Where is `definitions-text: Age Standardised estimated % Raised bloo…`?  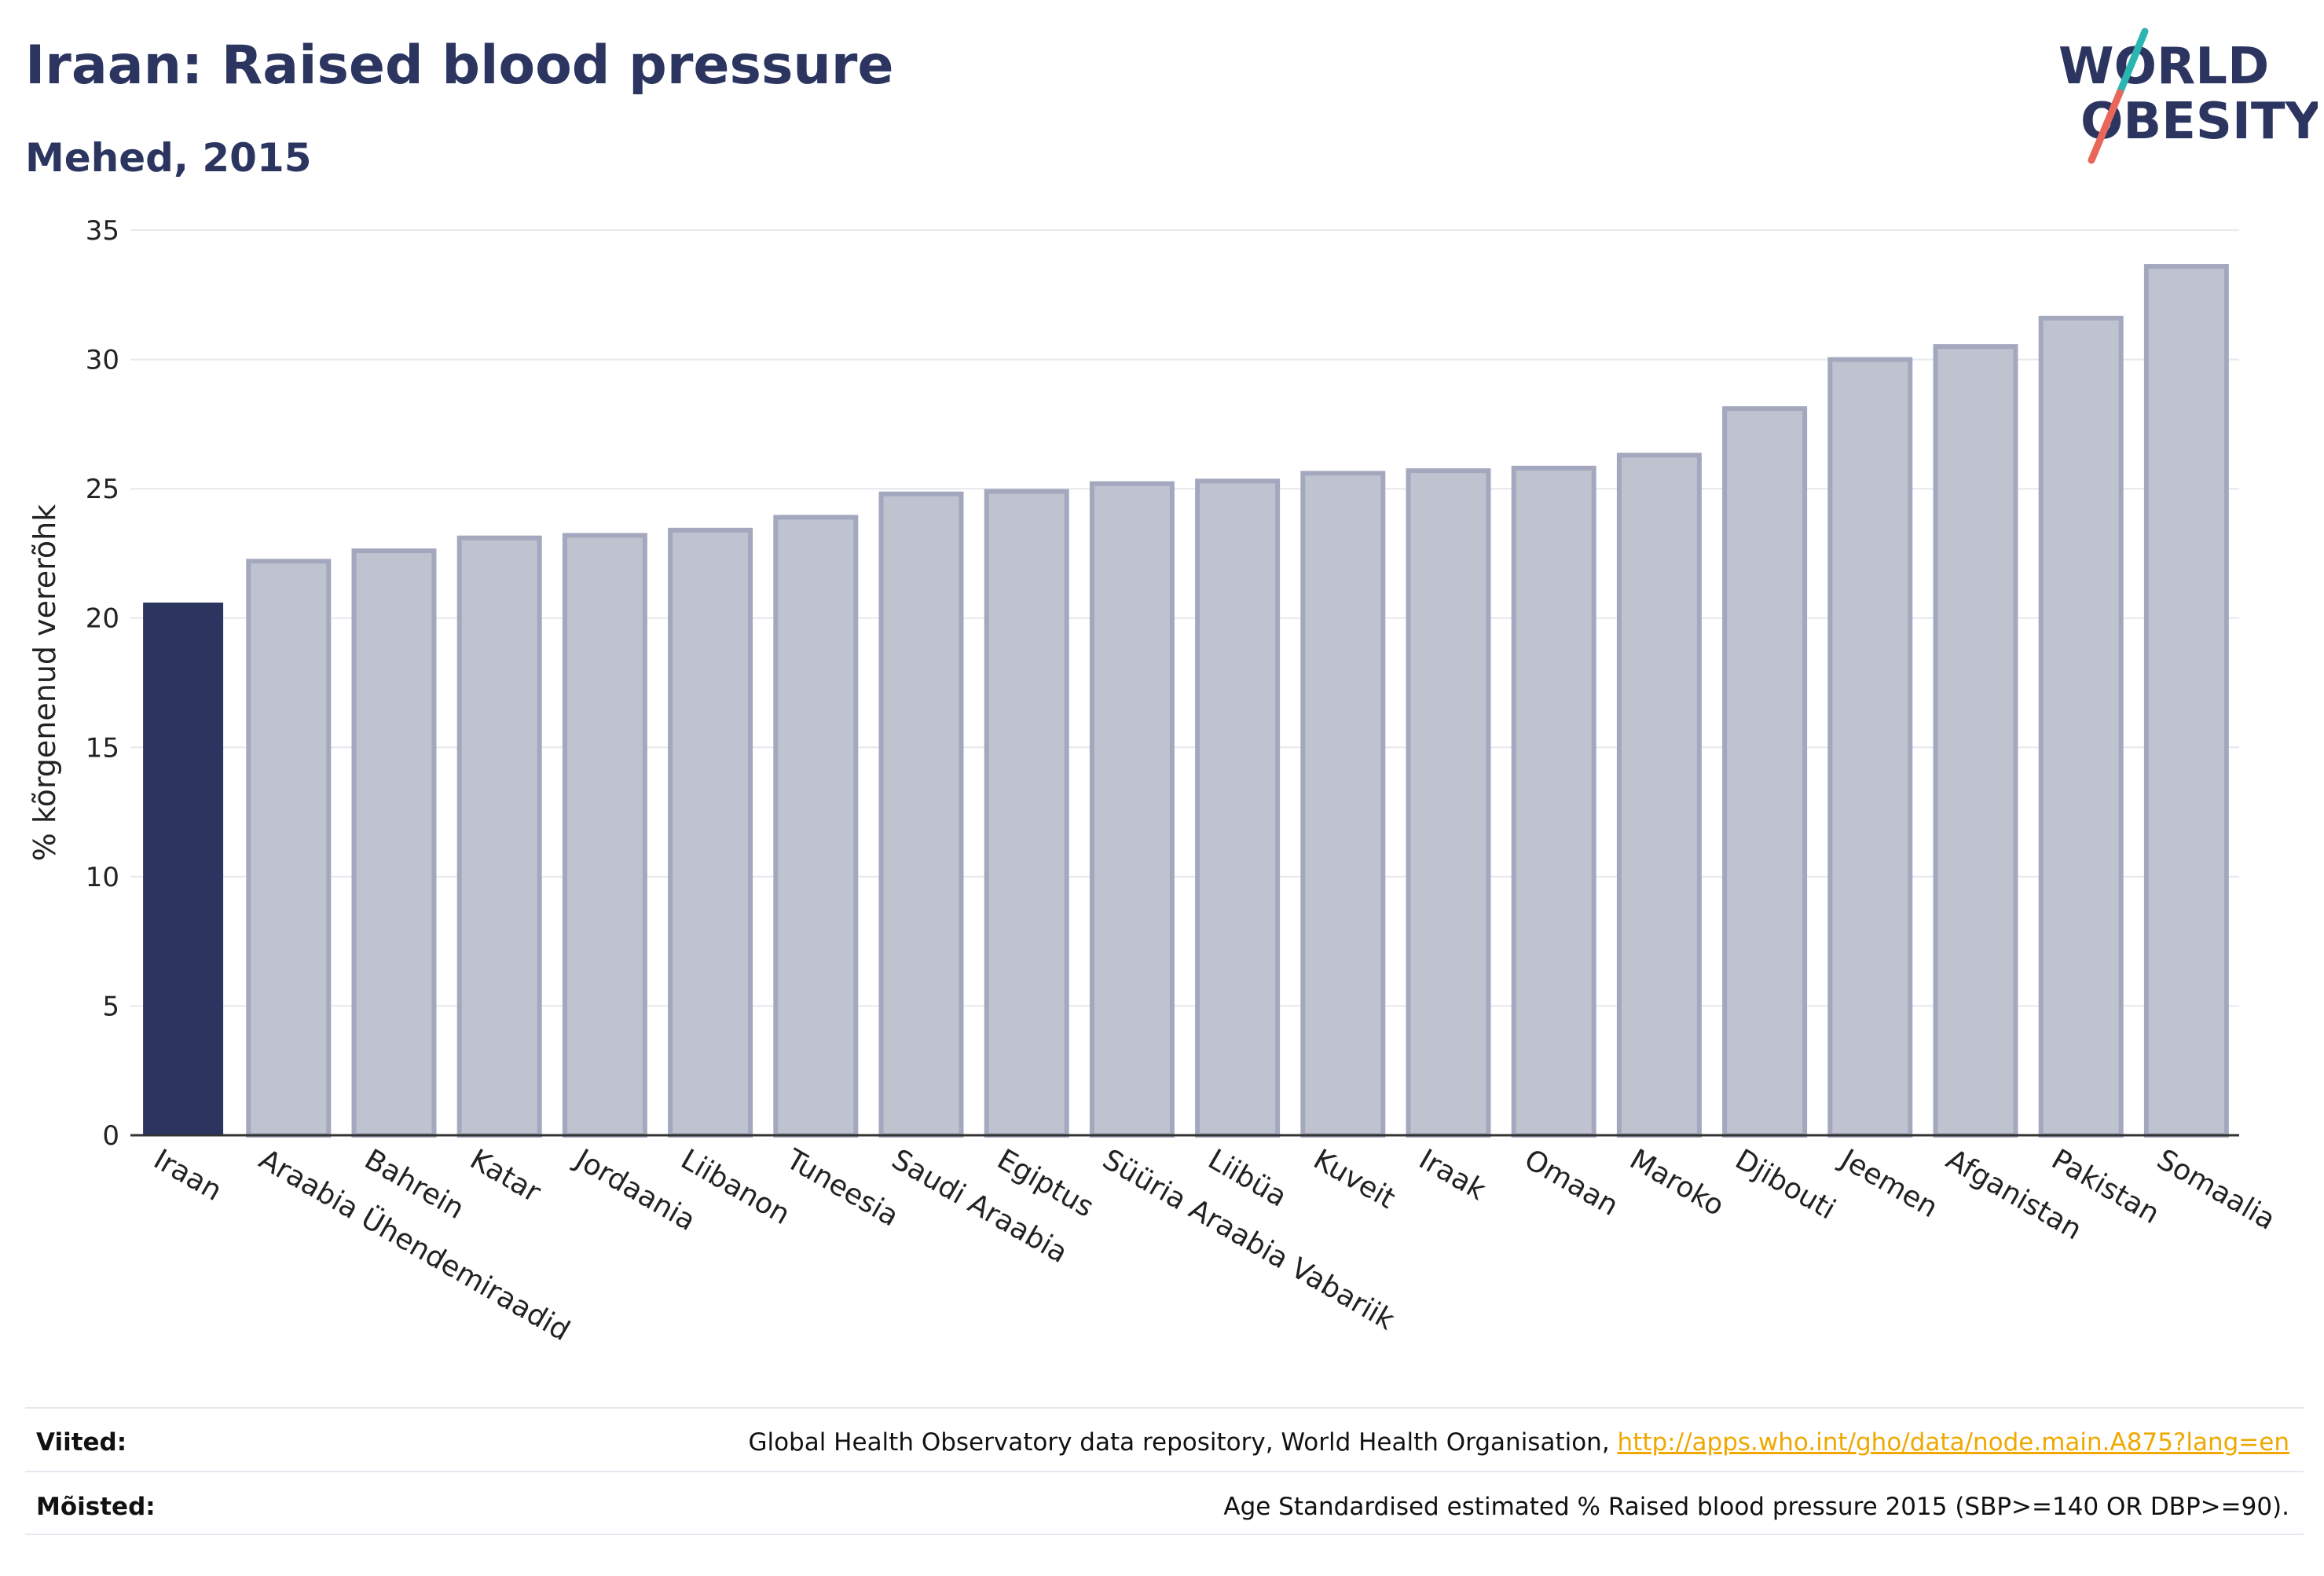
definitions-text: Age Standardised estimated % Raised bloo… is located at coordinates (1756, 1507).